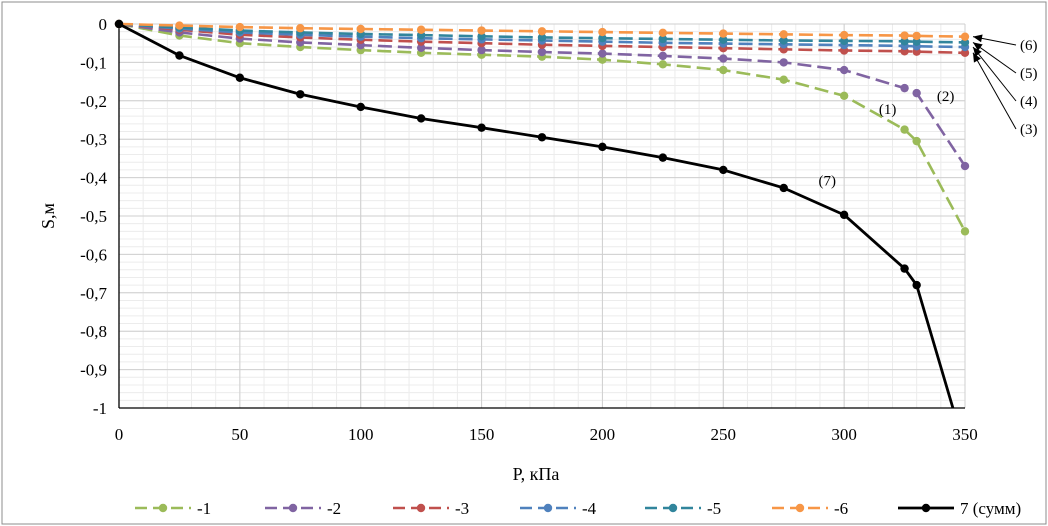 This screenshot has width=1048, height=526. What do you see at coordinates (93, 370) in the screenshot?
I see `y-tick-label: -0,9` at bounding box center [93, 370].